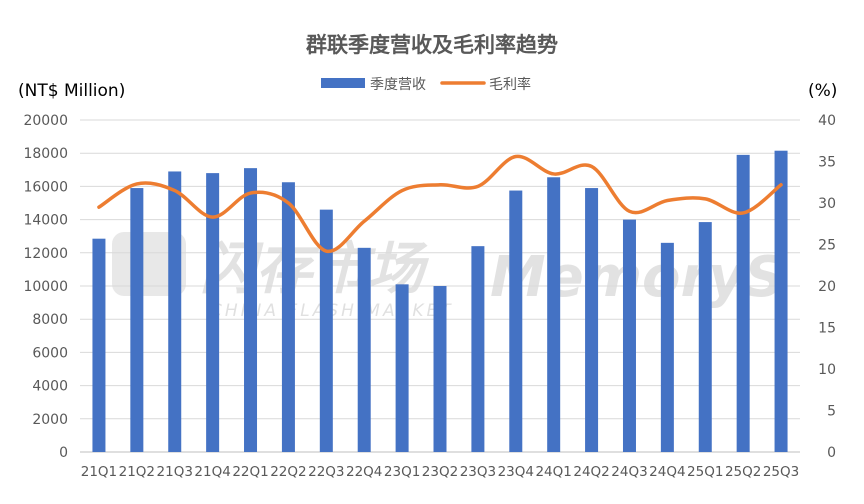 The width and height of the screenshot is (864, 504). Describe the element at coordinates (250, 472) in the screenshot. I see `x-tick-label: 22Q1` at that location.